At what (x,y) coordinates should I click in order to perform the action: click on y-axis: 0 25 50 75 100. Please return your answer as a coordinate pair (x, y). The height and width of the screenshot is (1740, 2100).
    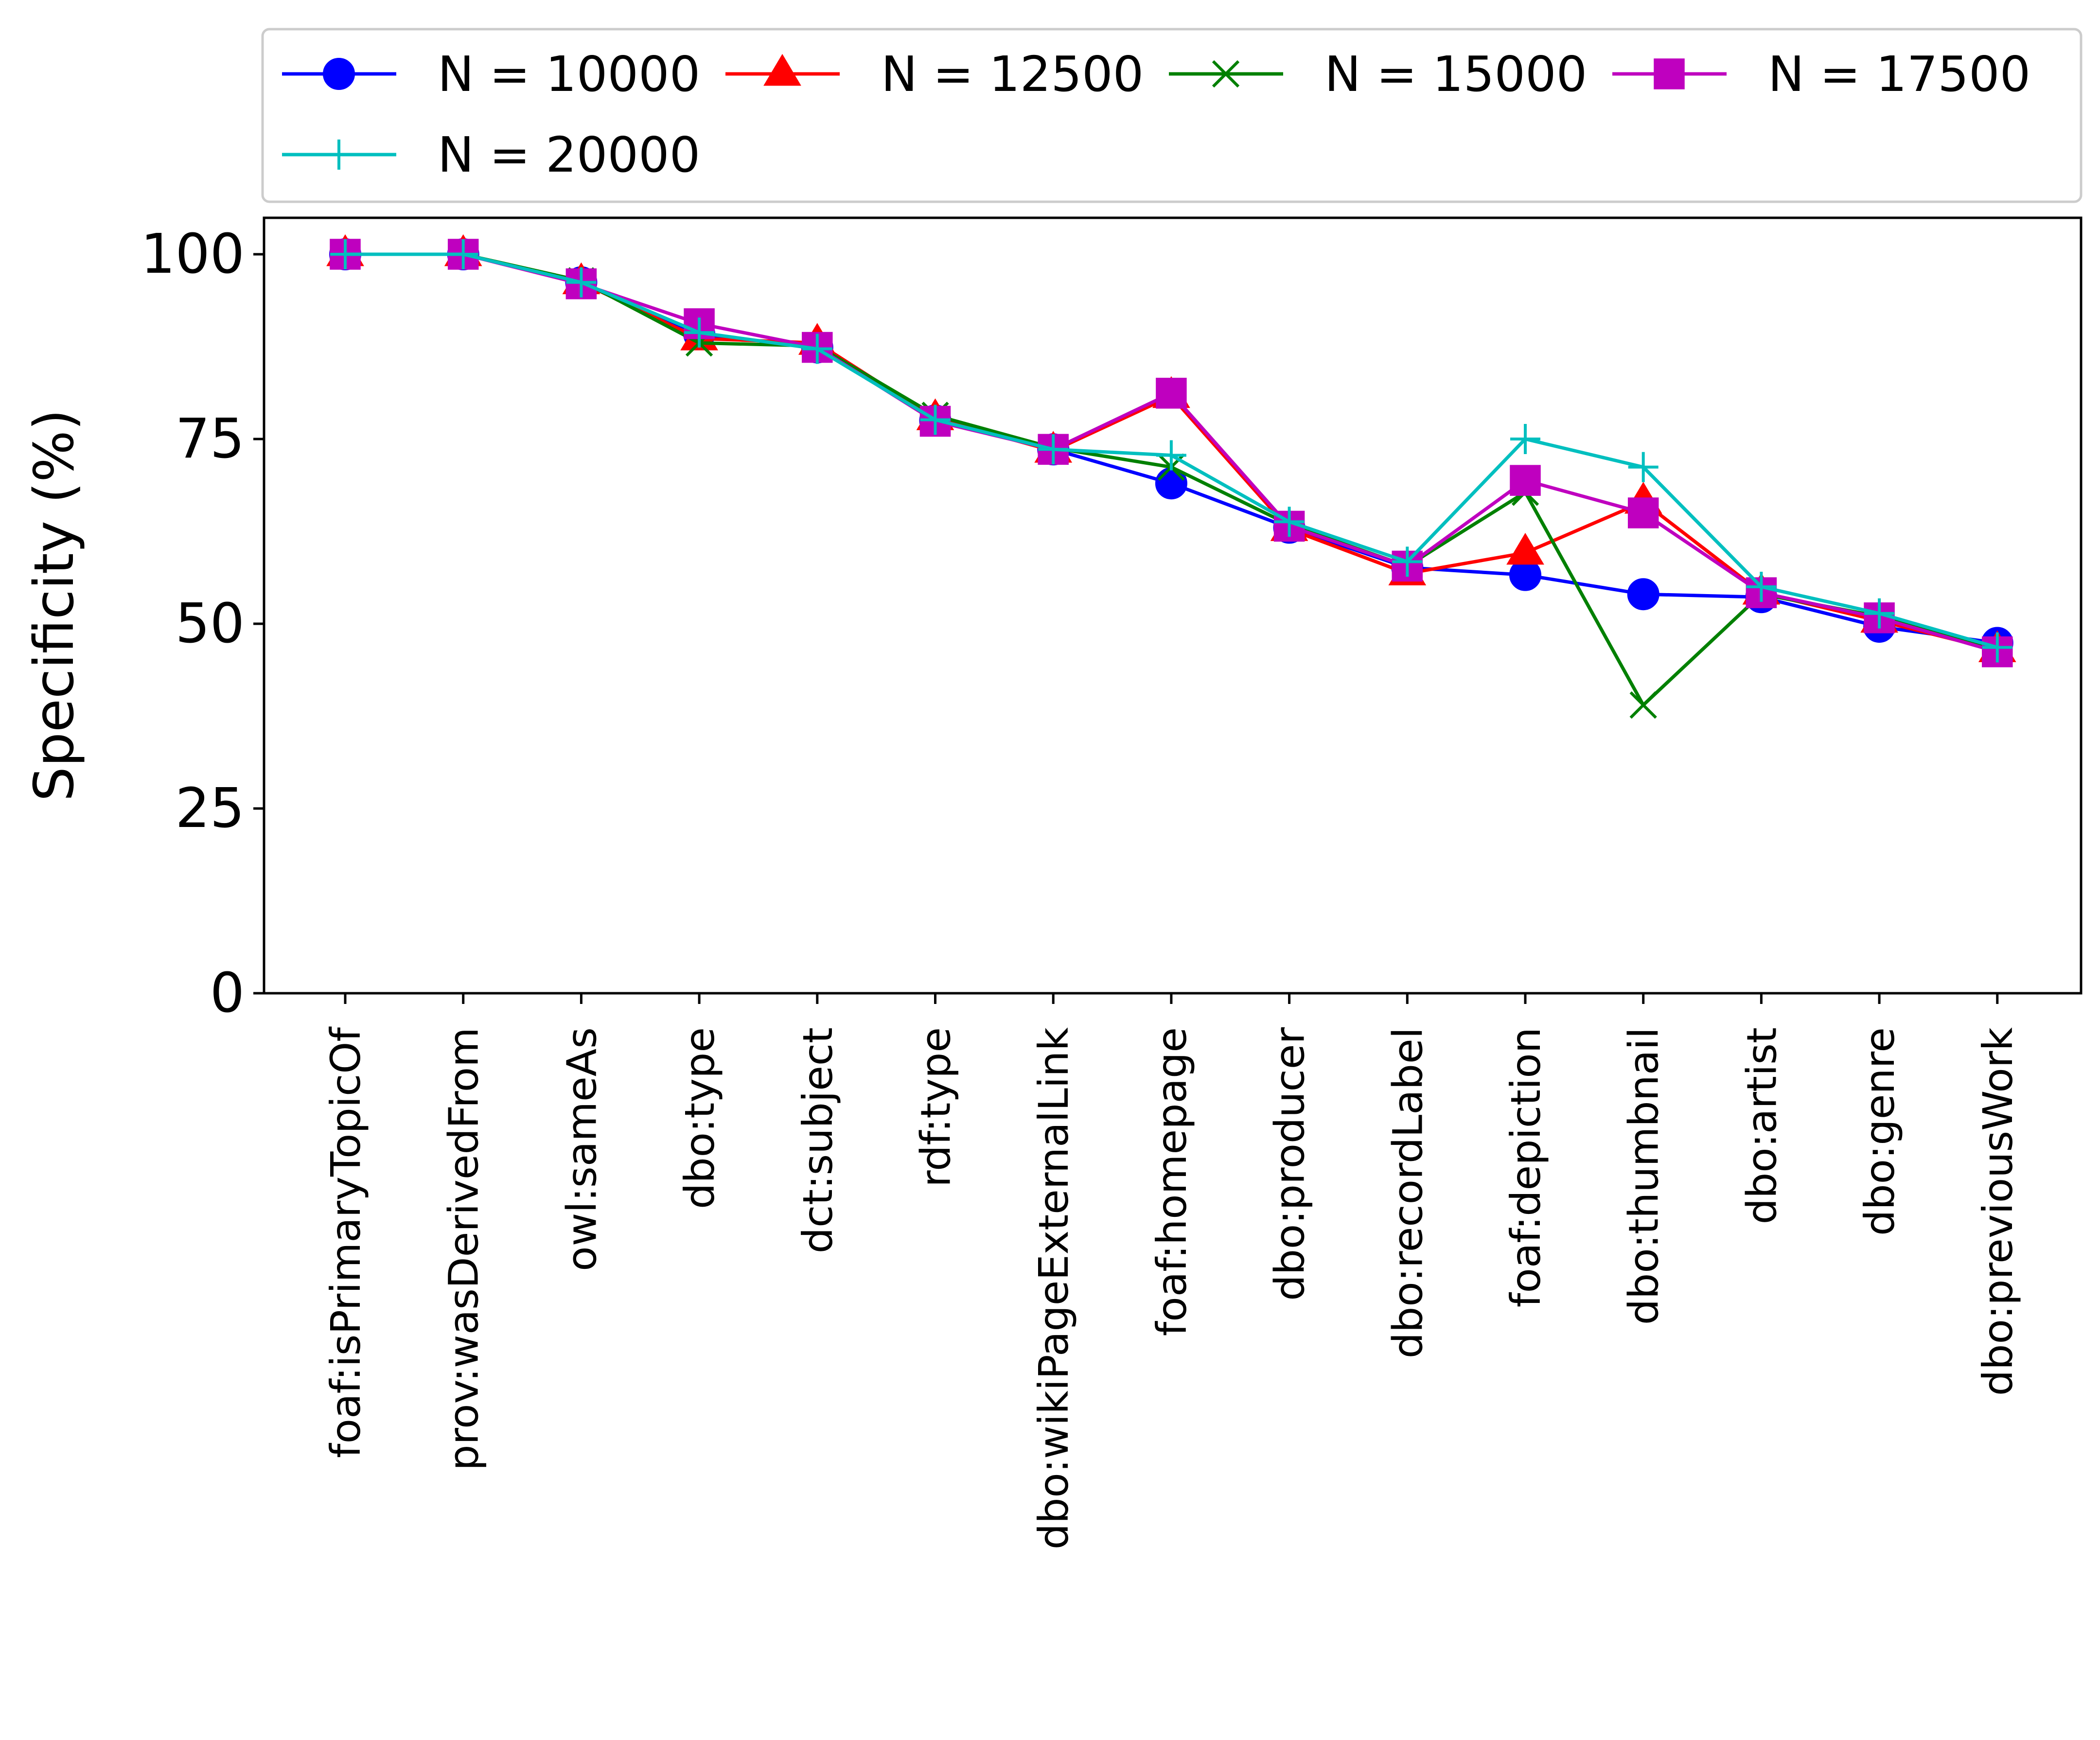
    Looking at the image, I should click on (203, 624).